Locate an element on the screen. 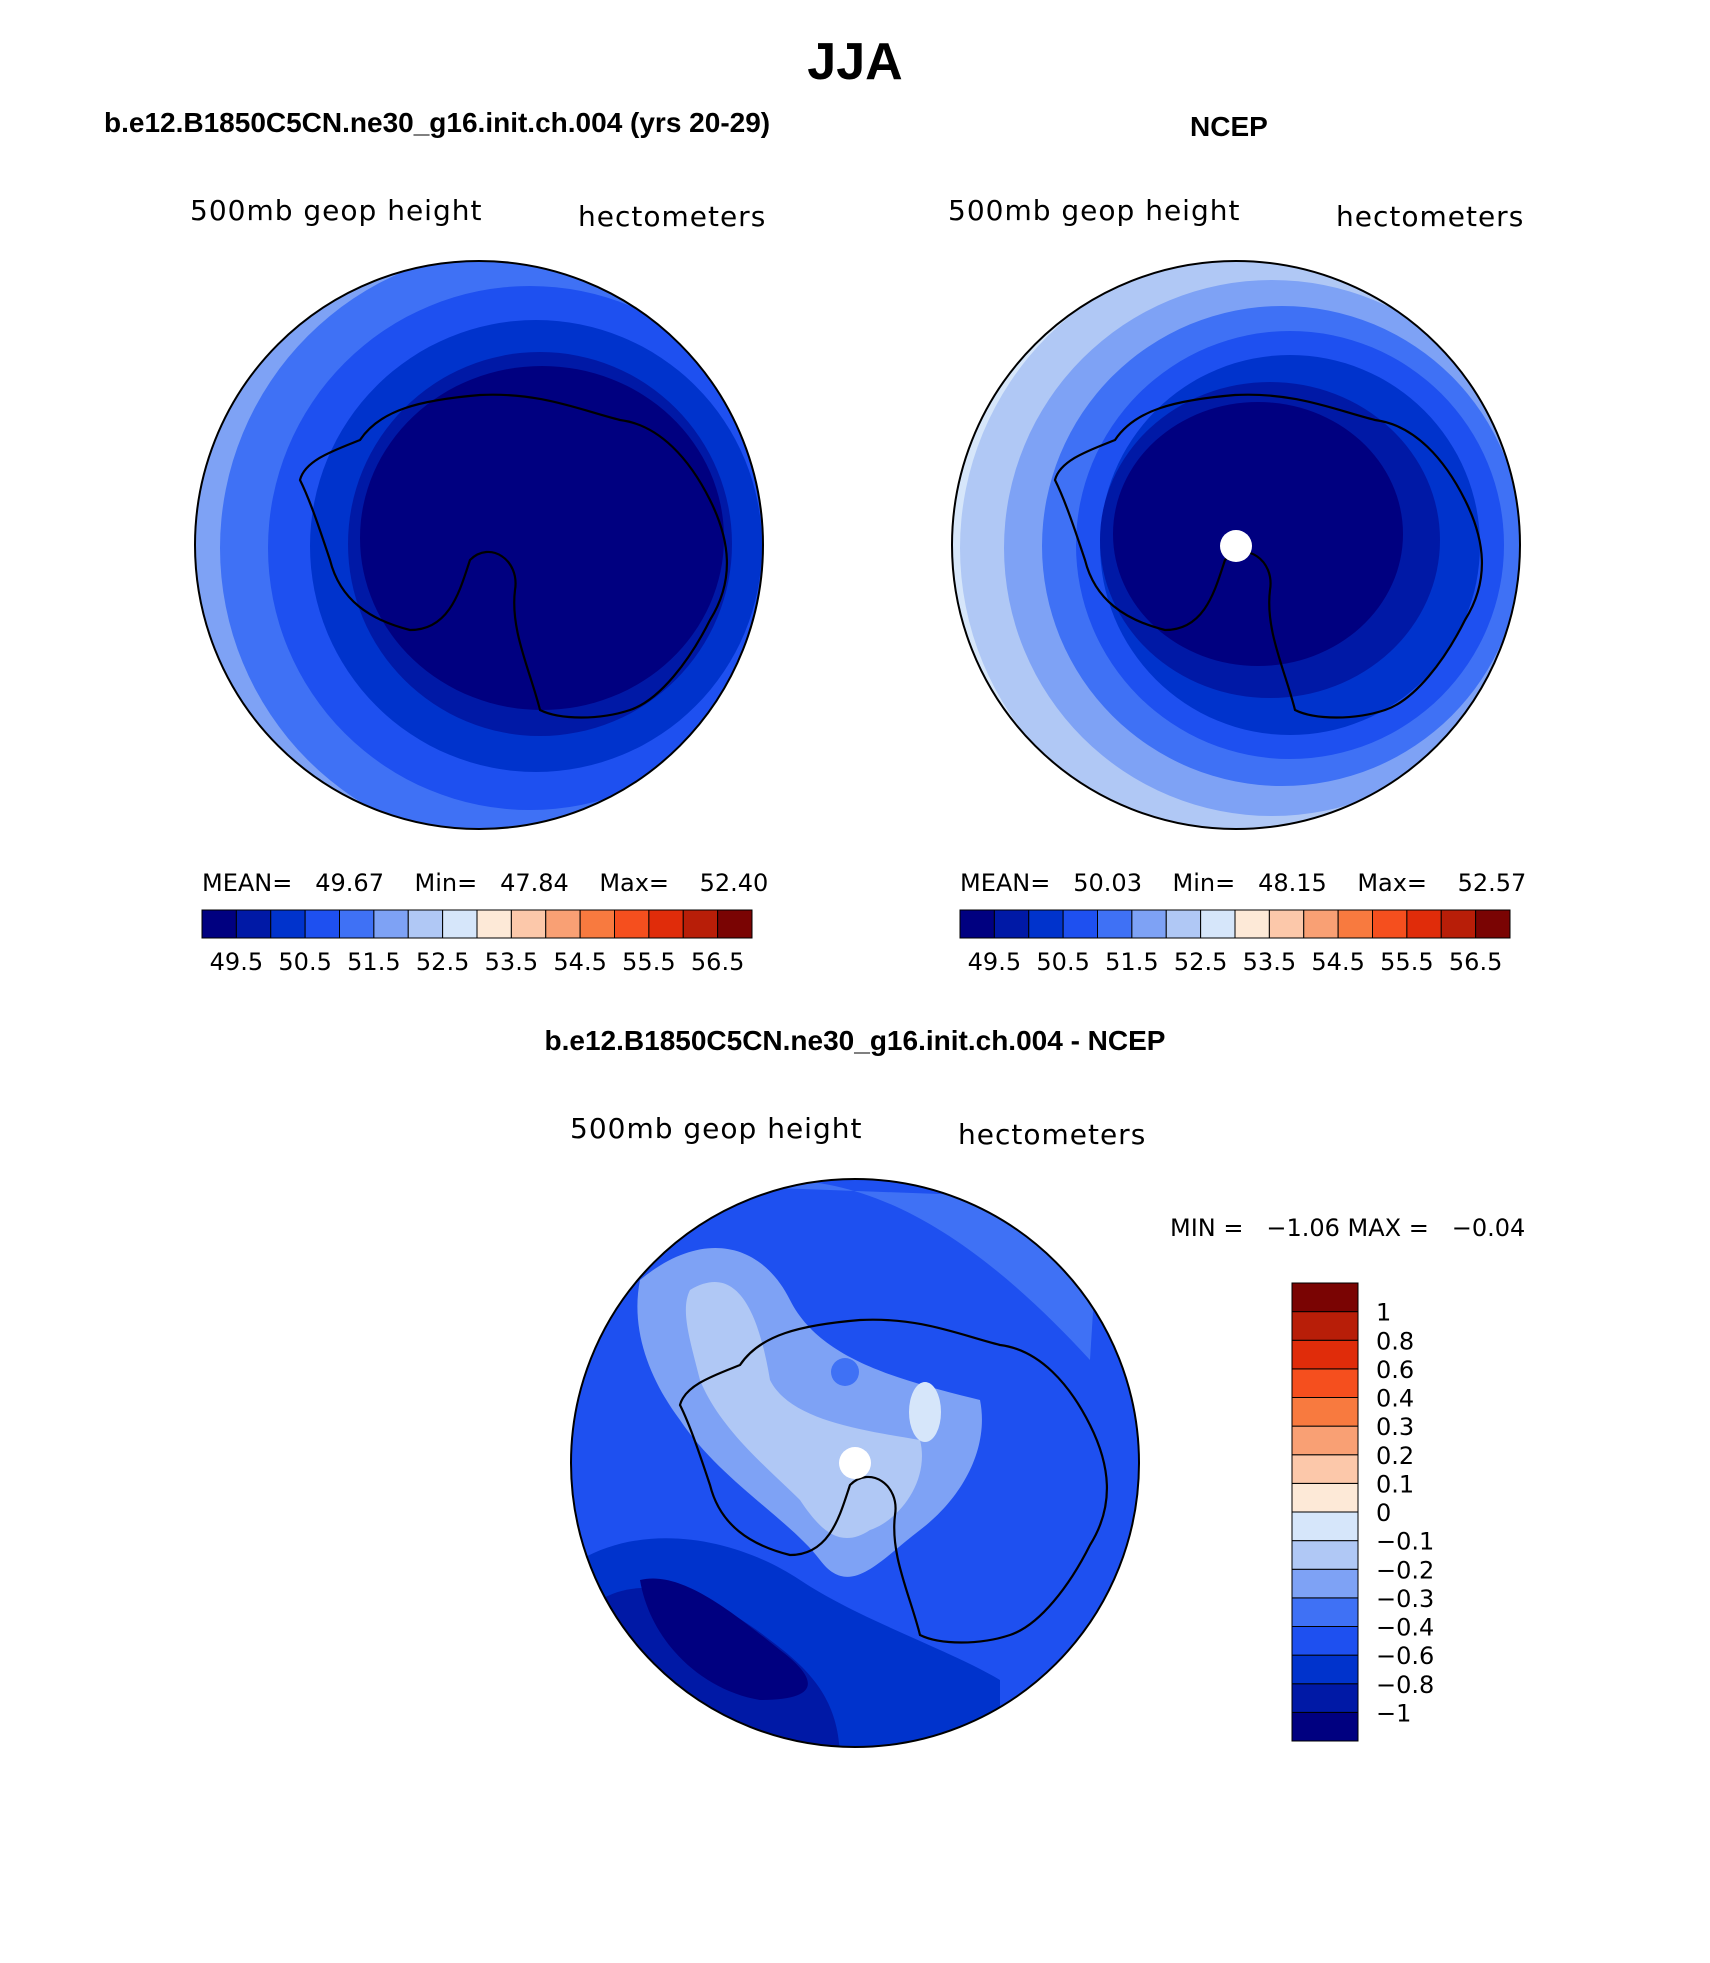  left-colorbar-tick-label: 50.5 is located at coordinates (304, 962).